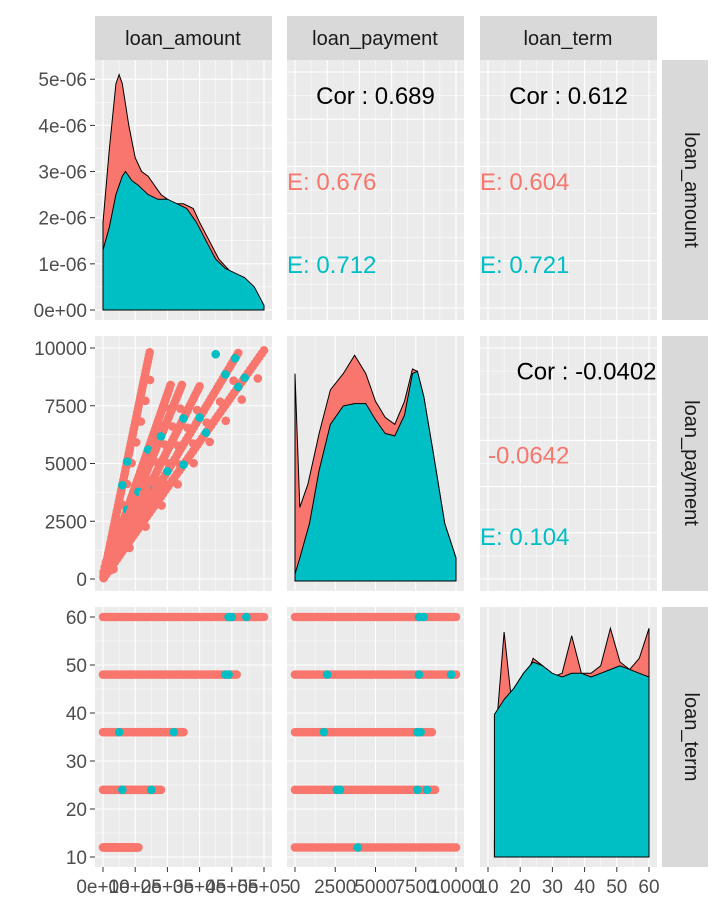 The height and width of the screenshot is (921, 720). Describe the element at coordinates (524, 537) in the screenshot. I see `cor-group-b-label: E: 0.104` at that location.